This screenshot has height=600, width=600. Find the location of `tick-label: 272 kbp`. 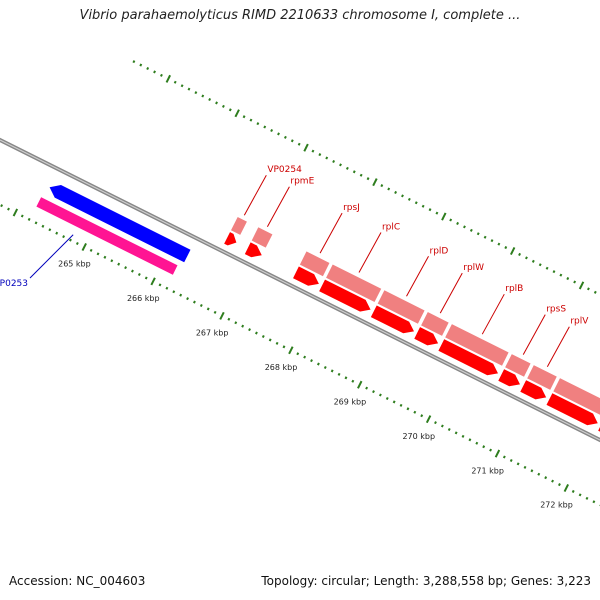

tick-label: 272 kbp is located at coordinates (556, 505).